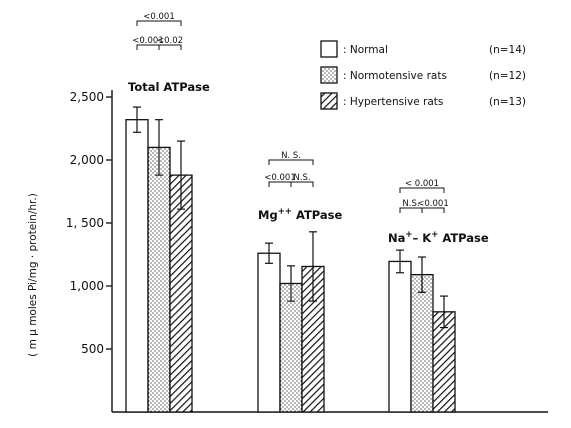 This screenshot has width=571, height=428. What do you see at coordinates (85, 223) in the screenshot?
I see `y-tick-label: 1, 500` at bounding box center [85, 223].